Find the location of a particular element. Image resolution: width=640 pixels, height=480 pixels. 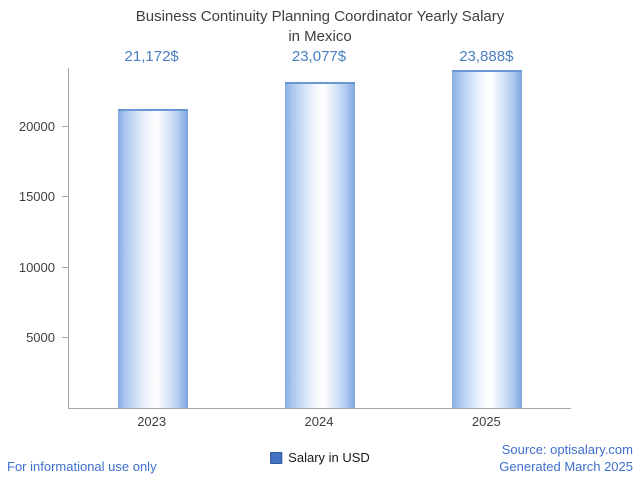

y-tick-label-20000: 20000 is located at coordinates (36, 127).